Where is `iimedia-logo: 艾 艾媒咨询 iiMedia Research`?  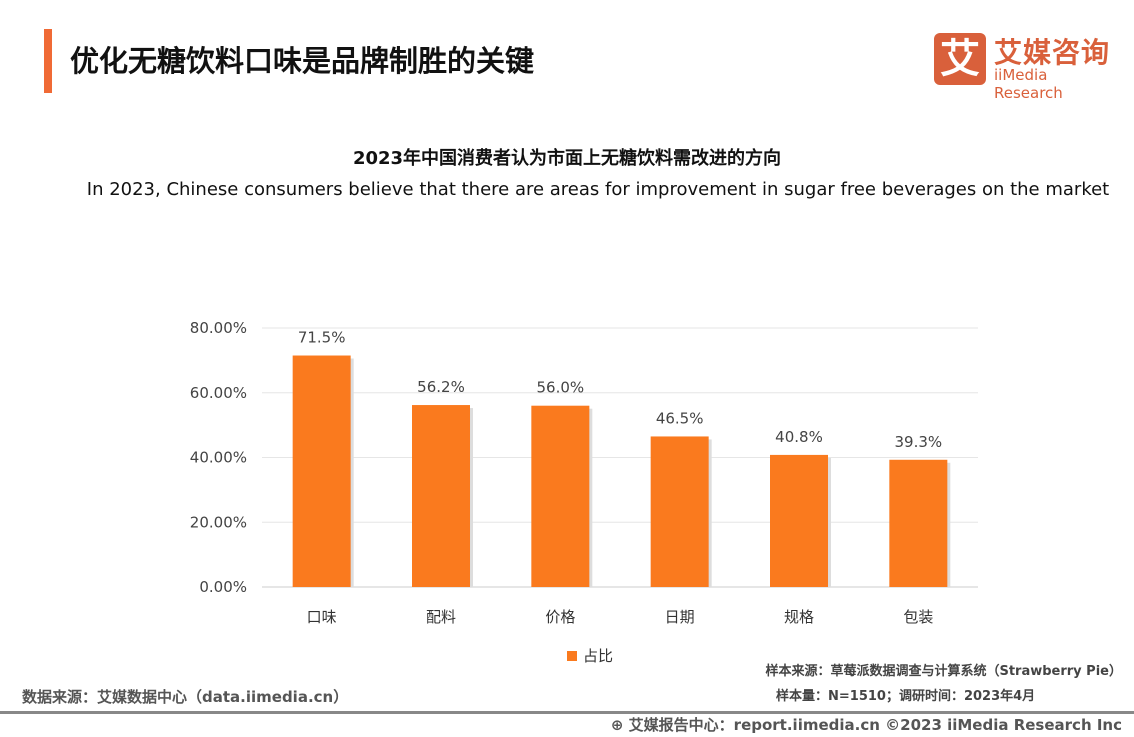
iimedia-logo: 艾 艾媒咨询 iiMedia Research is located at coordinates (1024, 67).